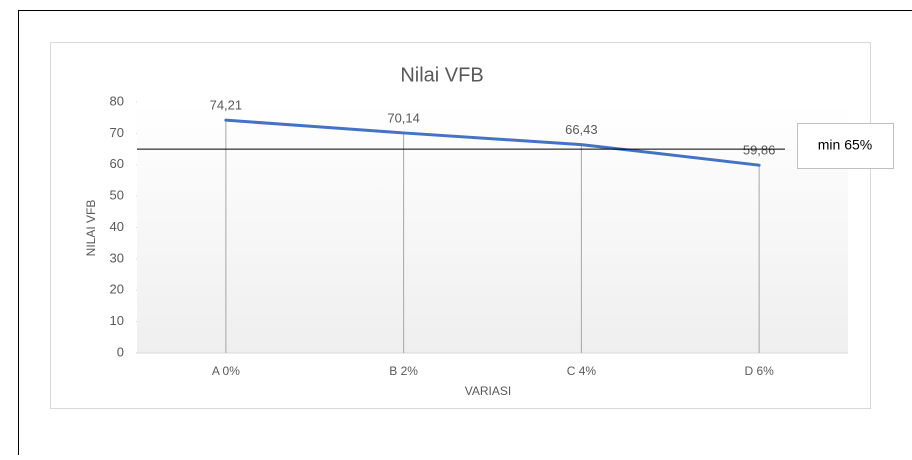 Image resolution: width=912 pixels, height=460 pixels. What do you see at coordinates (117, 257) in the screenshot?
I see `y-tick-label: 30` at bounding box center [117, 257].